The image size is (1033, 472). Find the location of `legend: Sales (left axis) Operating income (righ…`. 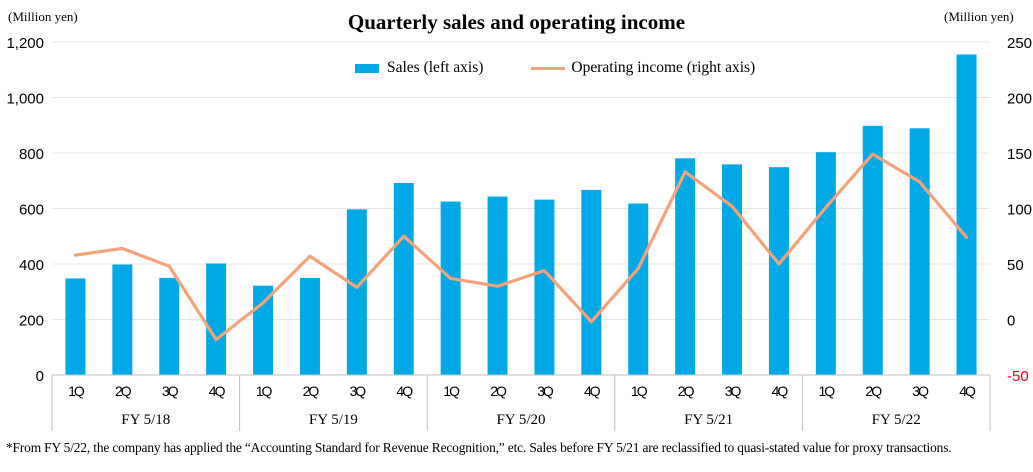

legend: Sales (left axis) Operating income (righ… is located at coordinates (555, 68).